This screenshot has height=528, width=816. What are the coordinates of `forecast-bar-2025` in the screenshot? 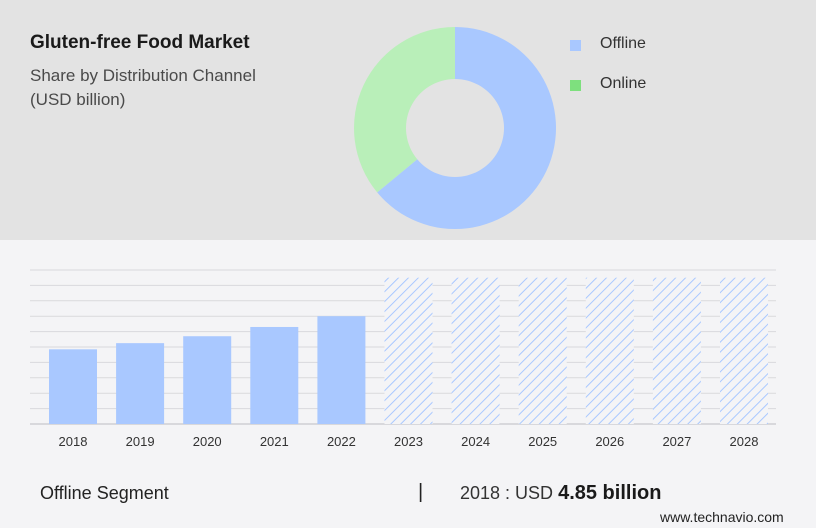 It's located at (542, 350).